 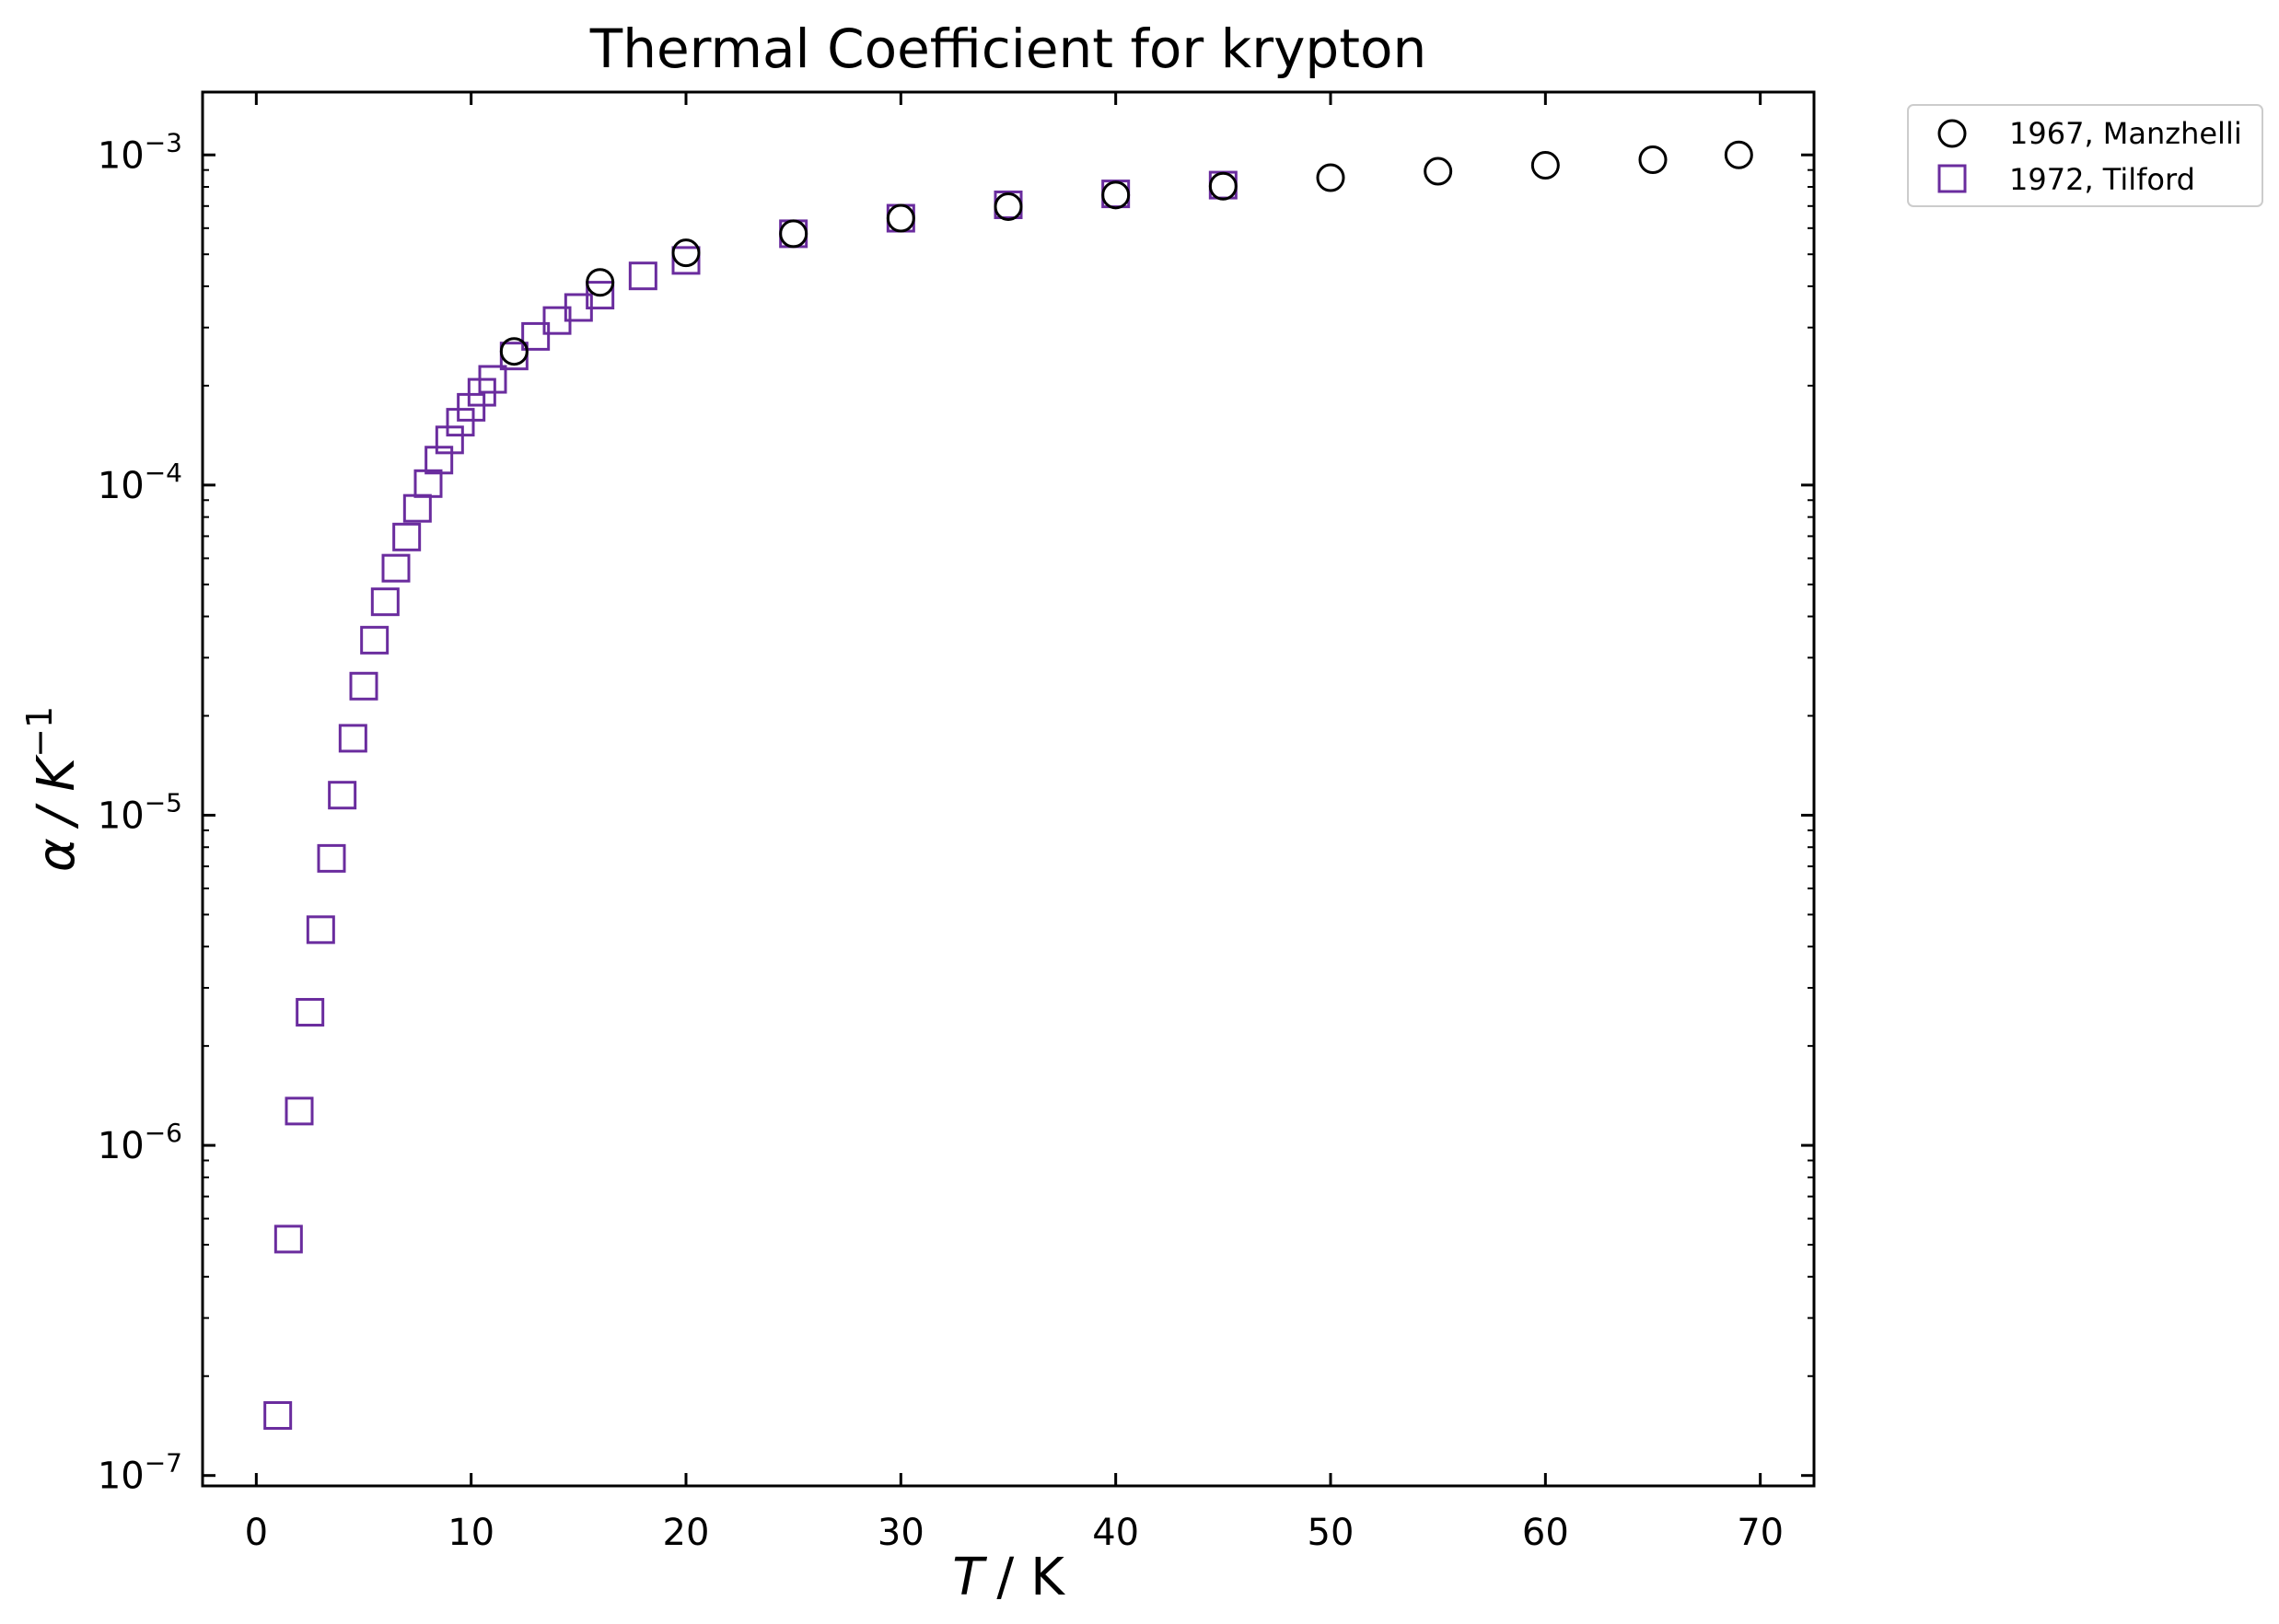 What do you see at coordinates (1030, 1577) in the screenshot?
I see `x-axis-label-unit: / K` at bounding box center [1030, 1577].